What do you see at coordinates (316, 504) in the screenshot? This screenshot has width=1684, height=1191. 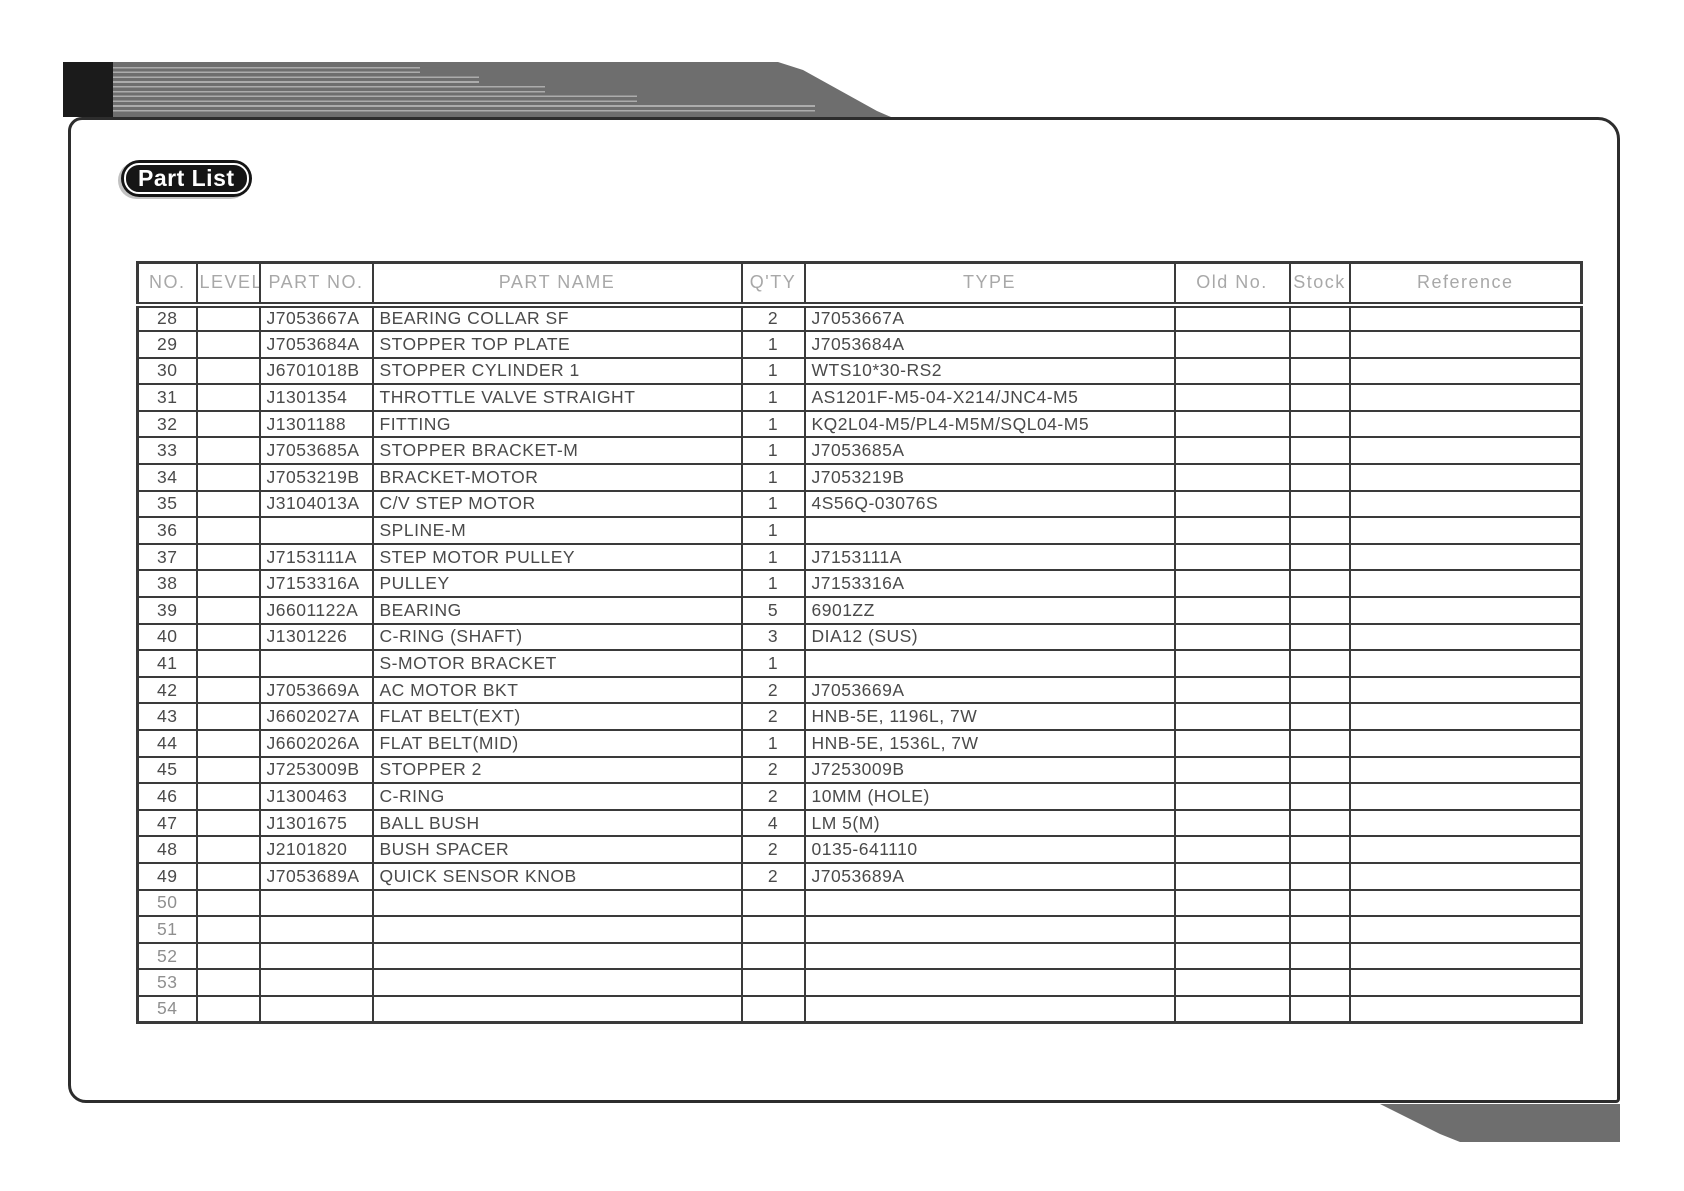 I see `cell-part-no: J3104013A` at bounding box center [316, 504].